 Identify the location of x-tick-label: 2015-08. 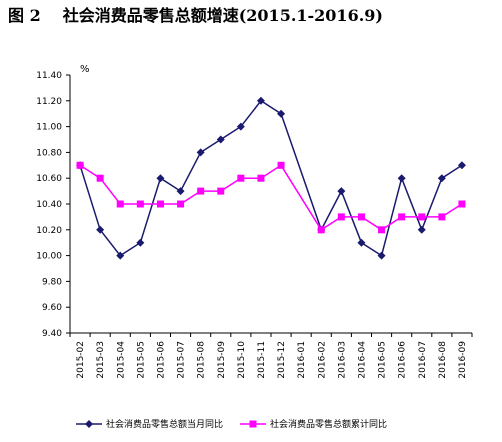
(202, 360).